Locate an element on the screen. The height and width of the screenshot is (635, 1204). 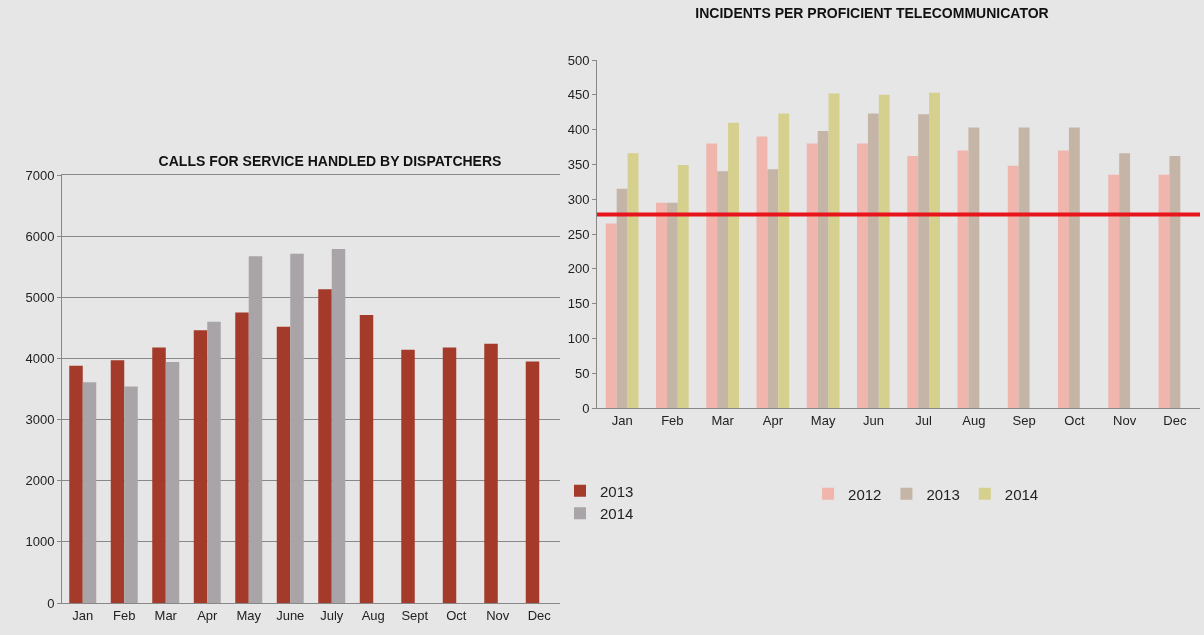
x-tick-label: Jun is located at coordinates (873, 420).